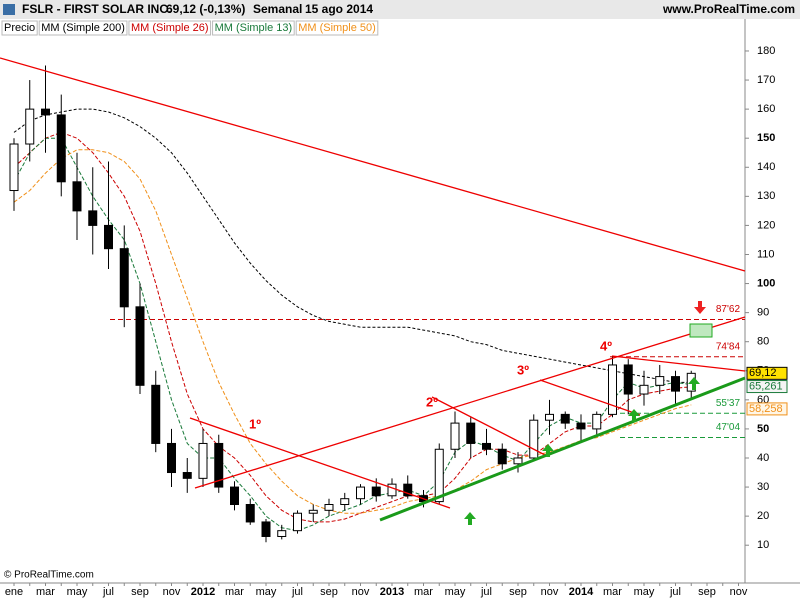 The width and height of the screenshot is (800, 600). I want to click on last-value-label: 65,261, so click(766, 386).